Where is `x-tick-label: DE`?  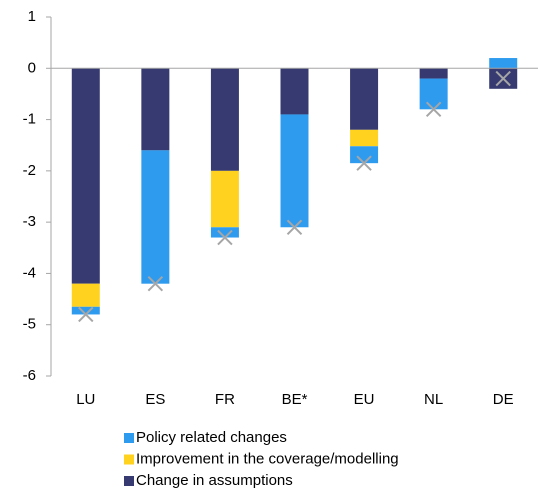 x-tick-label: DE is located at coordinates (503, 399).